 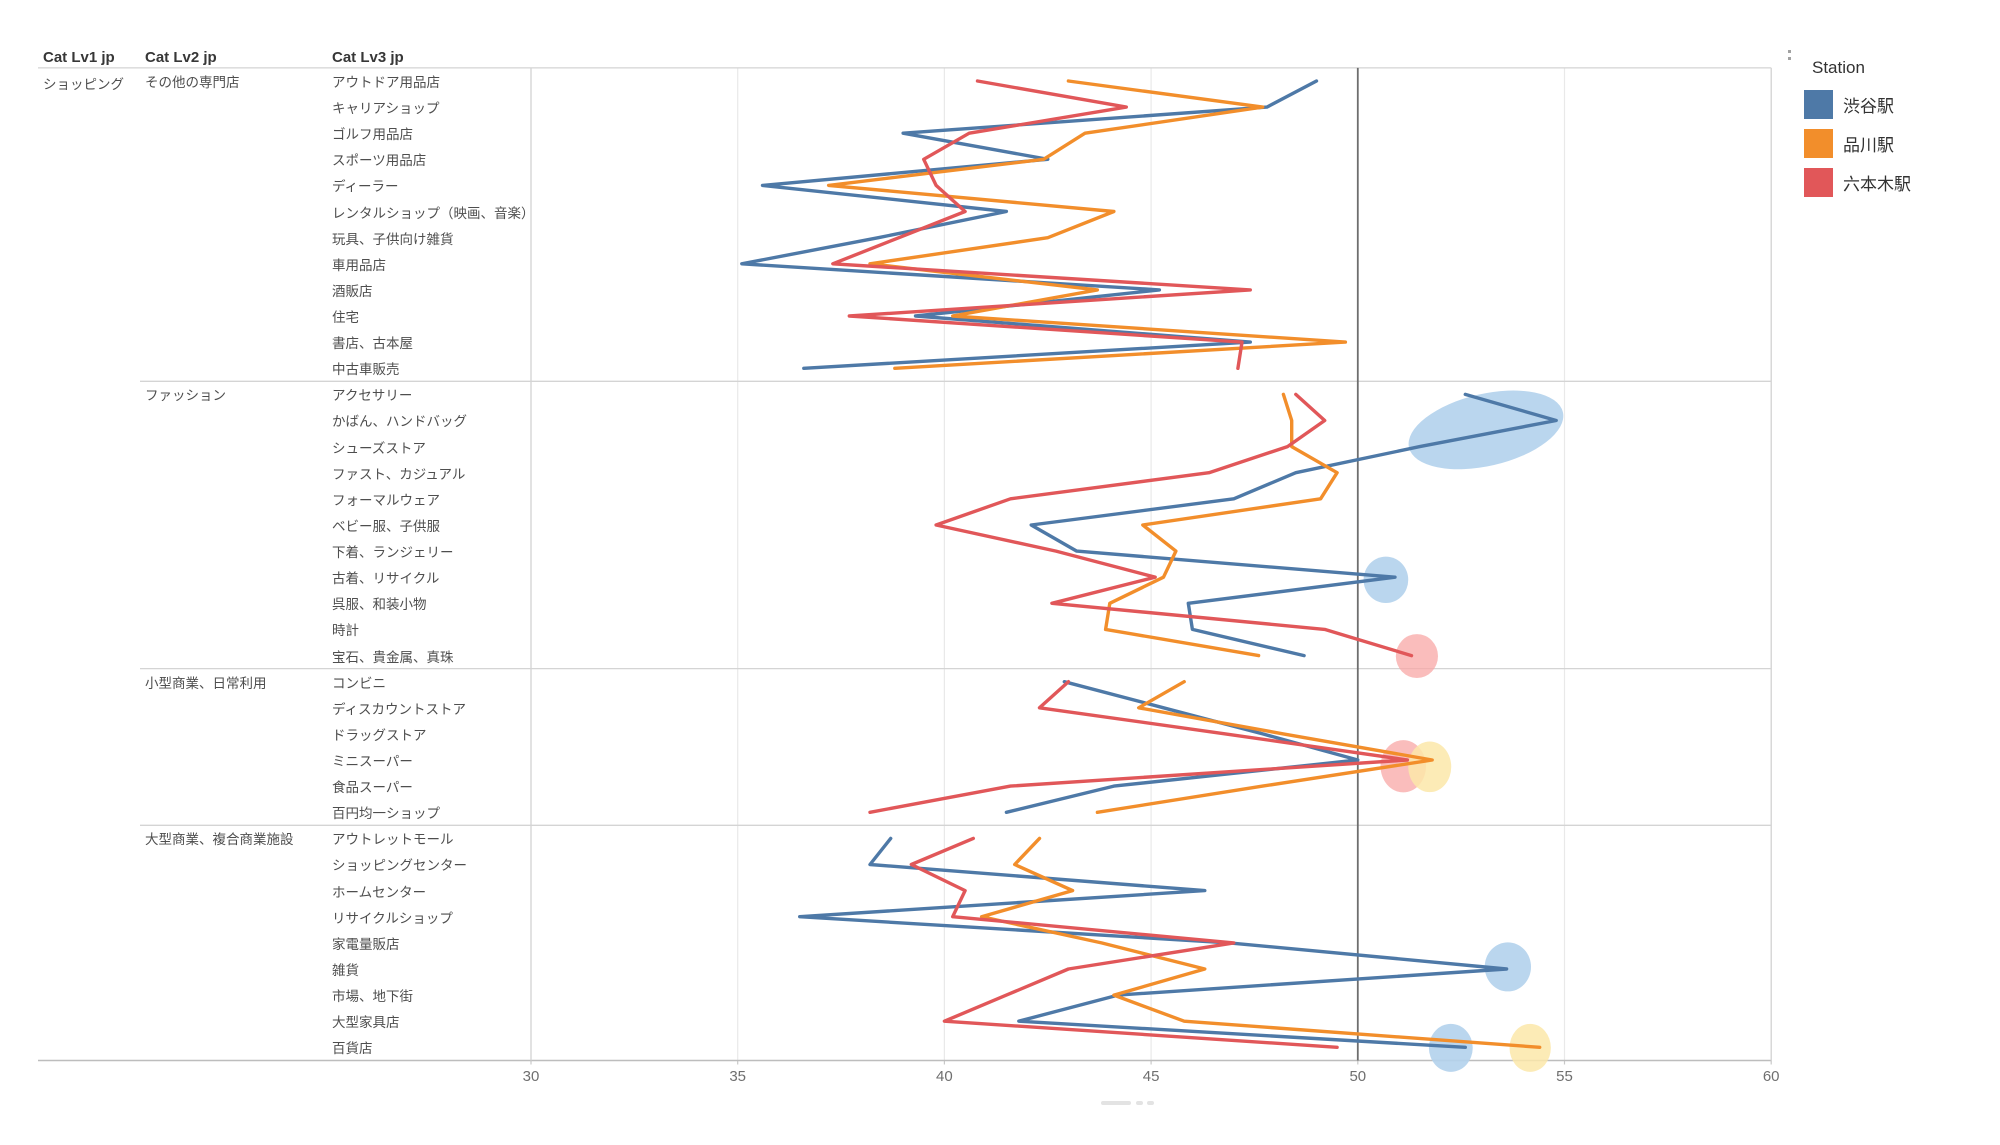 I want to click on cat-lv3-label: ミニスーパー, so click(x=372, y=762).